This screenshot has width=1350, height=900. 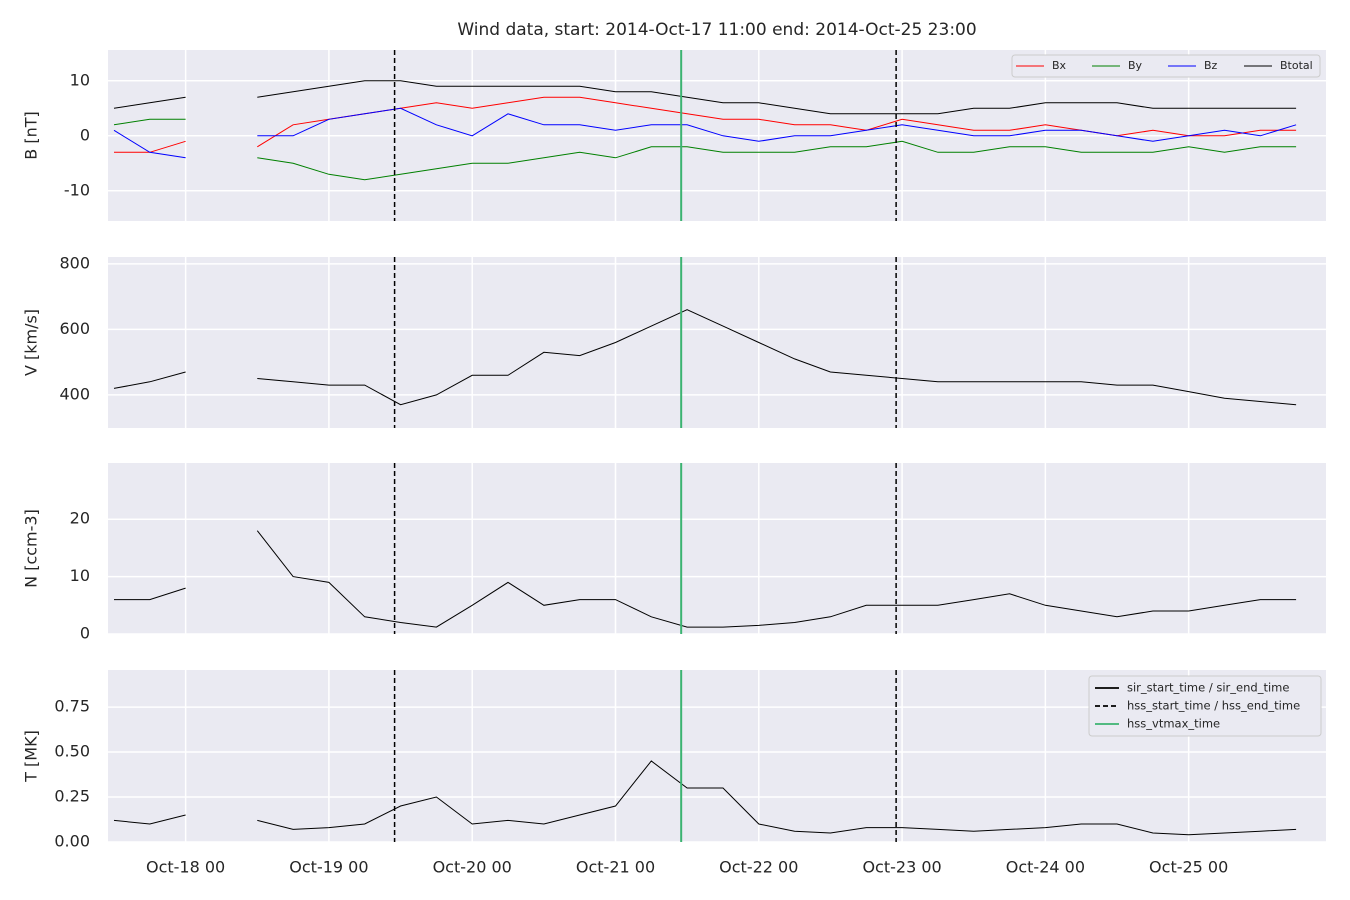 I want to click on x-tick-label: Oct-25 00, so click(x=1188, y=867).